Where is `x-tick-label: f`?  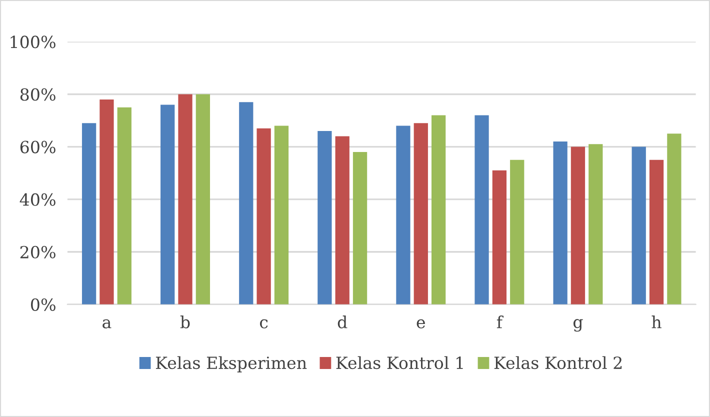 x-tick-label: f is located at coordinates (500, 322).